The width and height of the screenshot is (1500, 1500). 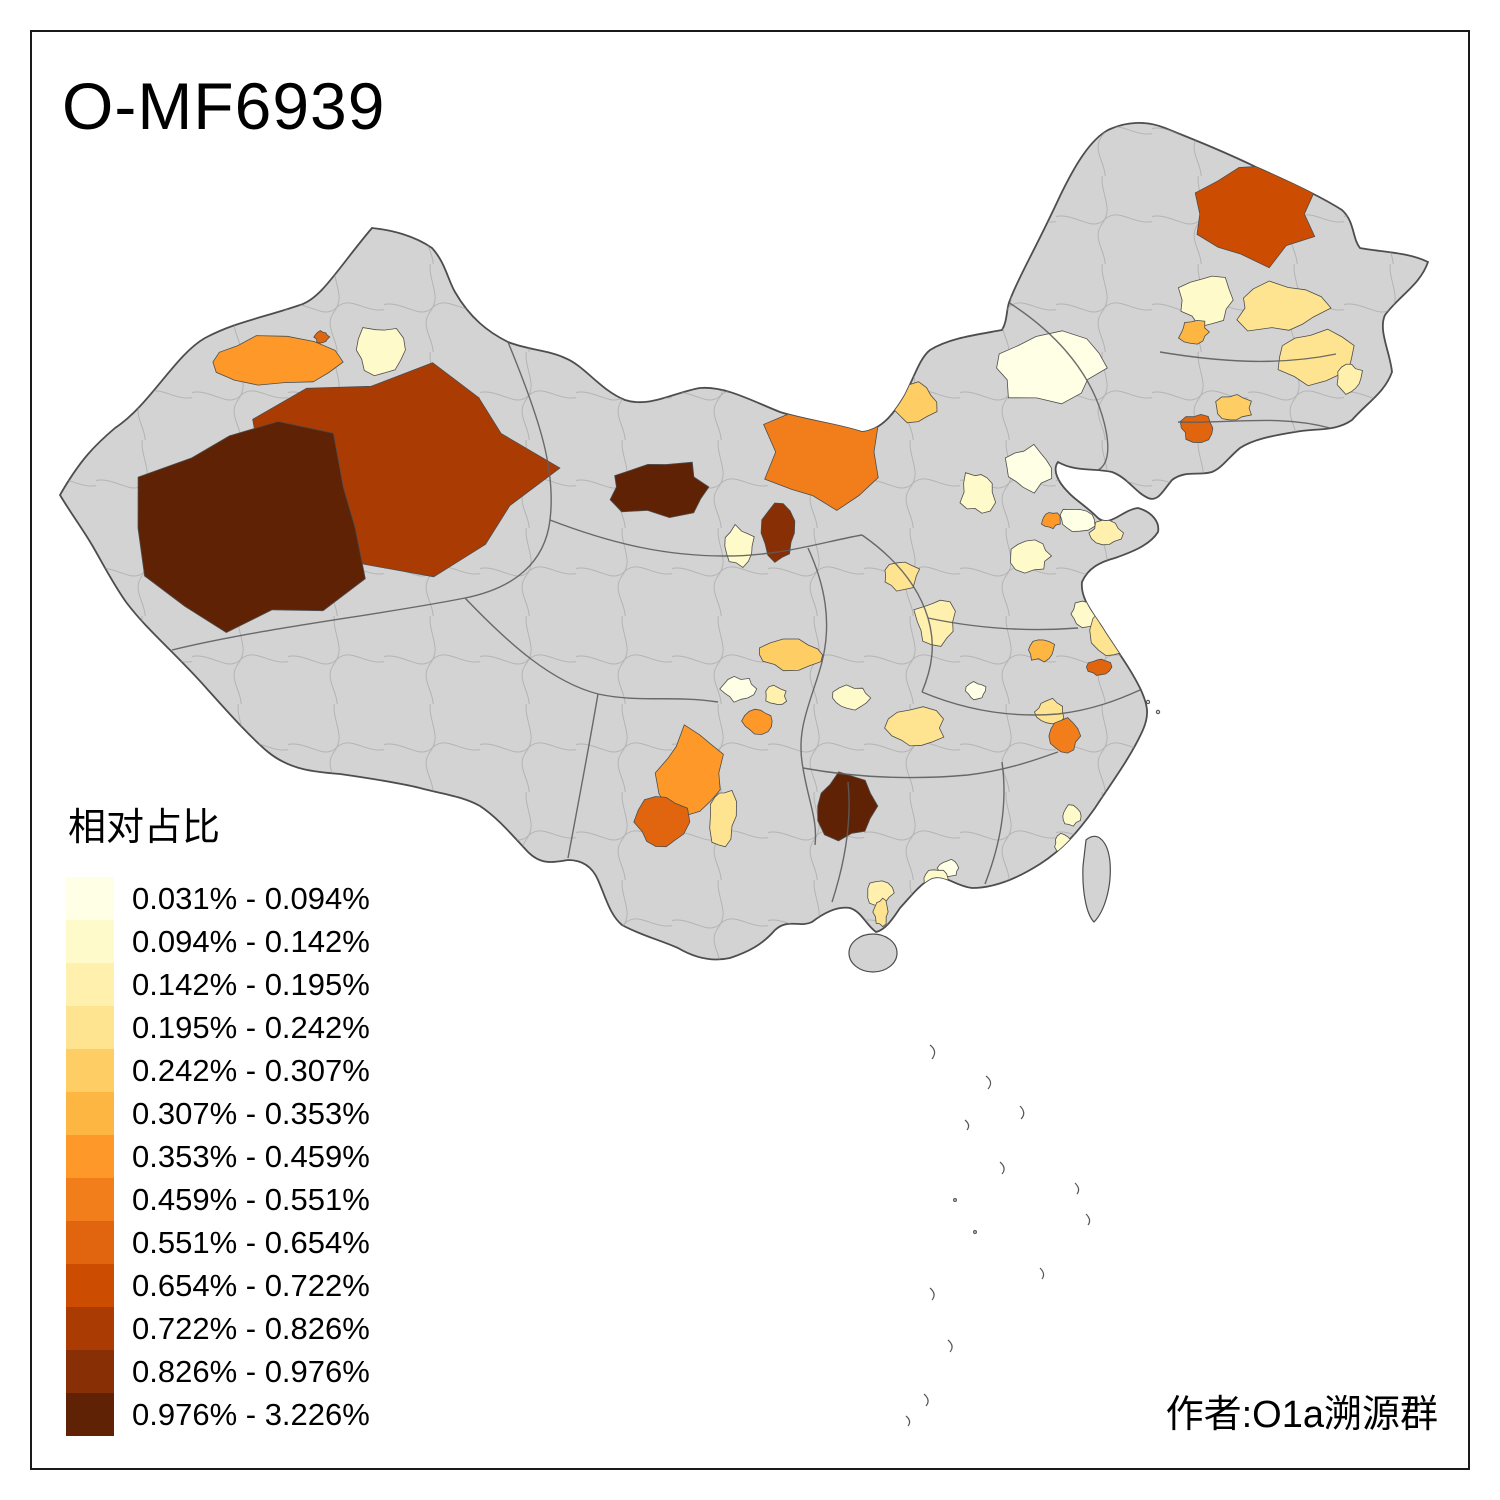 I want to click on legend-item: 0.031% - 0.094%, so click(x=218, y=898).